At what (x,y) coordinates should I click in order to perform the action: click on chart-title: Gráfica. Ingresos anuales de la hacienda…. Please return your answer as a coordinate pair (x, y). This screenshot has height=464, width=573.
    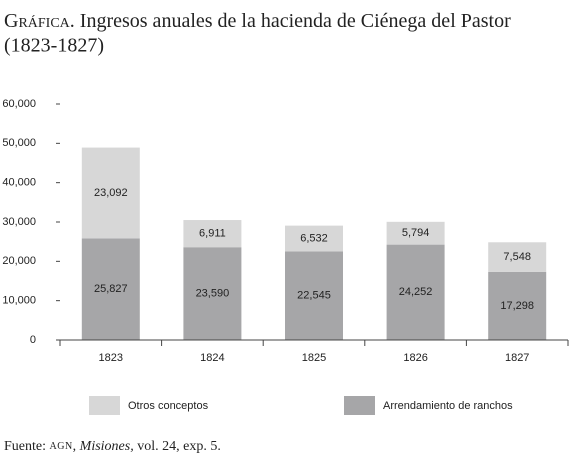
    Looking at the image, I should click on (257, 21).